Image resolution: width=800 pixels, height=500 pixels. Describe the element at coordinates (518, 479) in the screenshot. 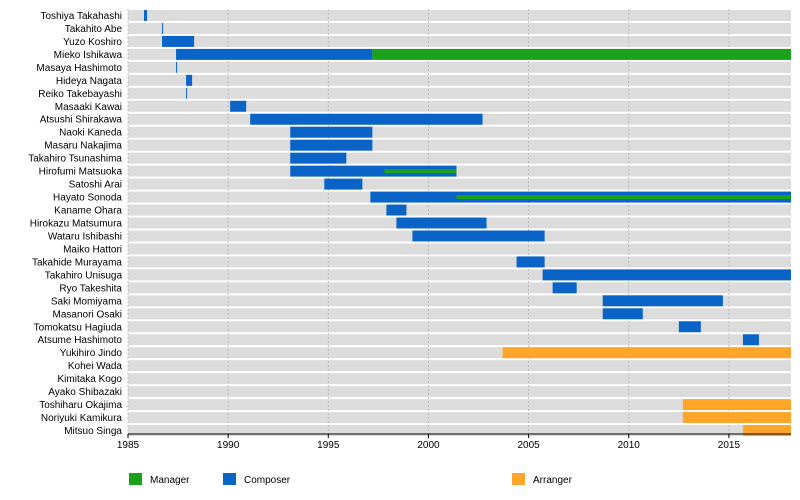

I see `legend-swatch-arranger` at that location.